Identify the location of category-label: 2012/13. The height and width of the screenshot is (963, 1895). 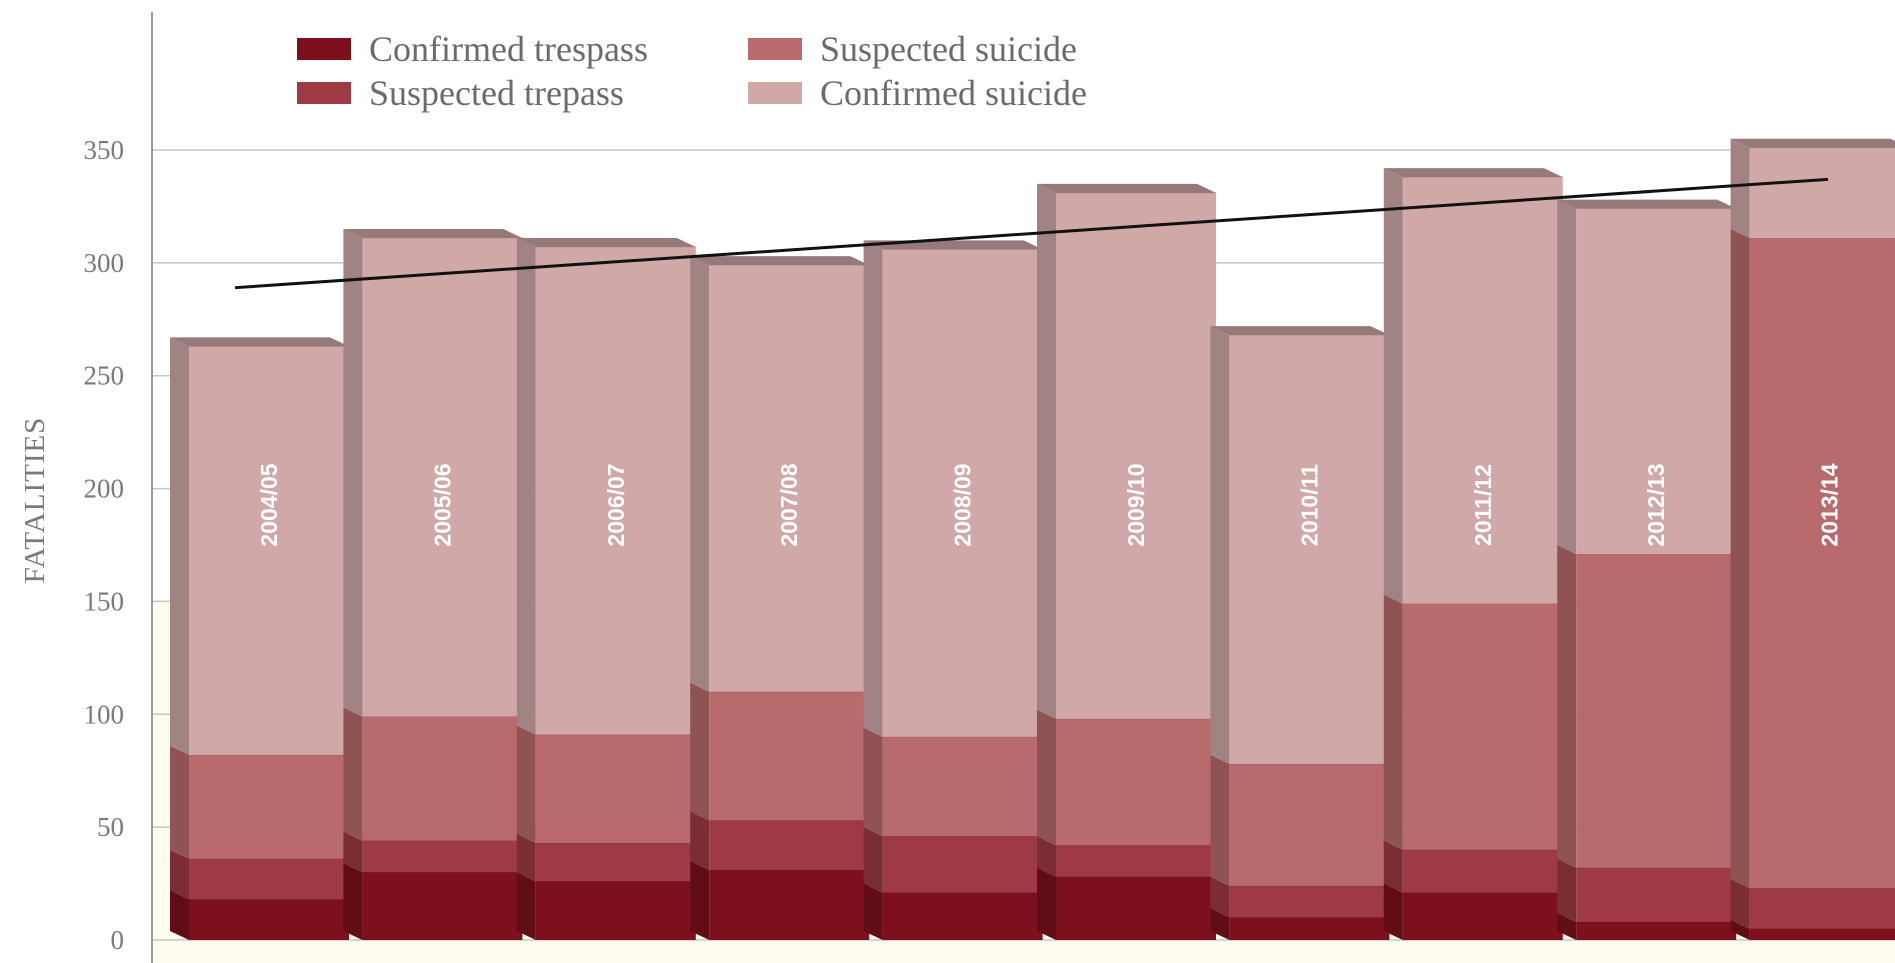
(1656, 504).